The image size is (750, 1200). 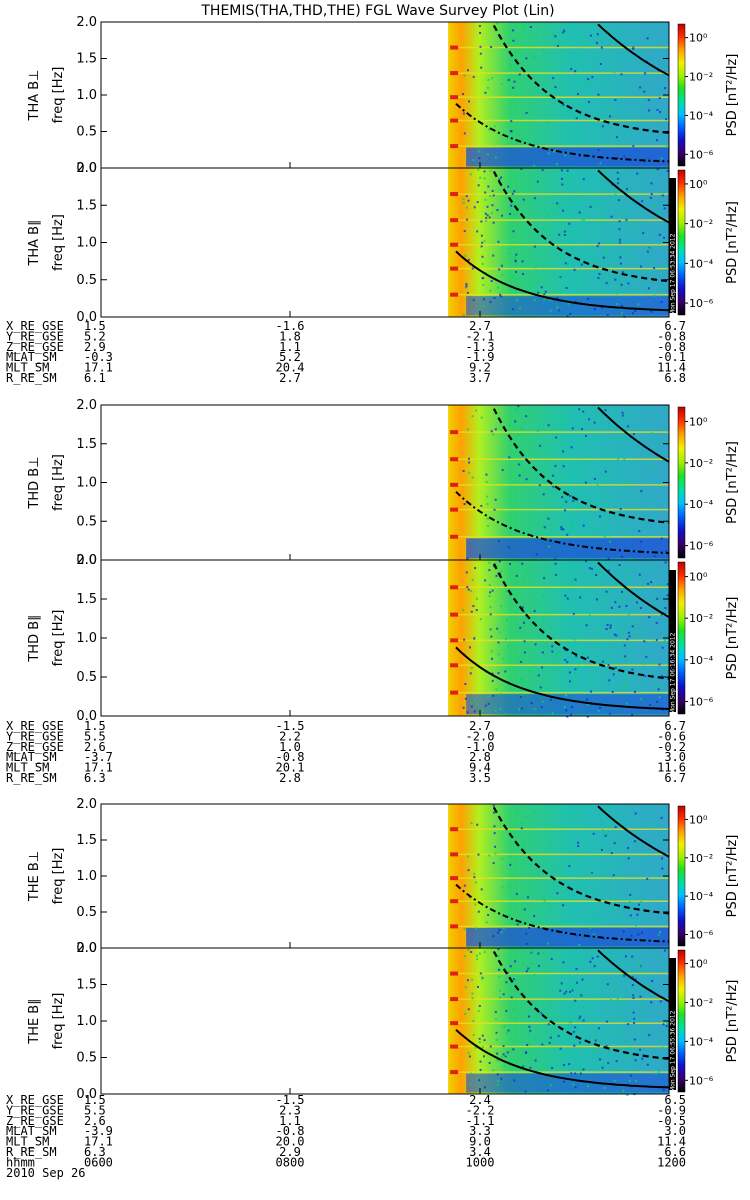 I want to click on ephemeris-value: 3.5, so click(x=480, y=778).